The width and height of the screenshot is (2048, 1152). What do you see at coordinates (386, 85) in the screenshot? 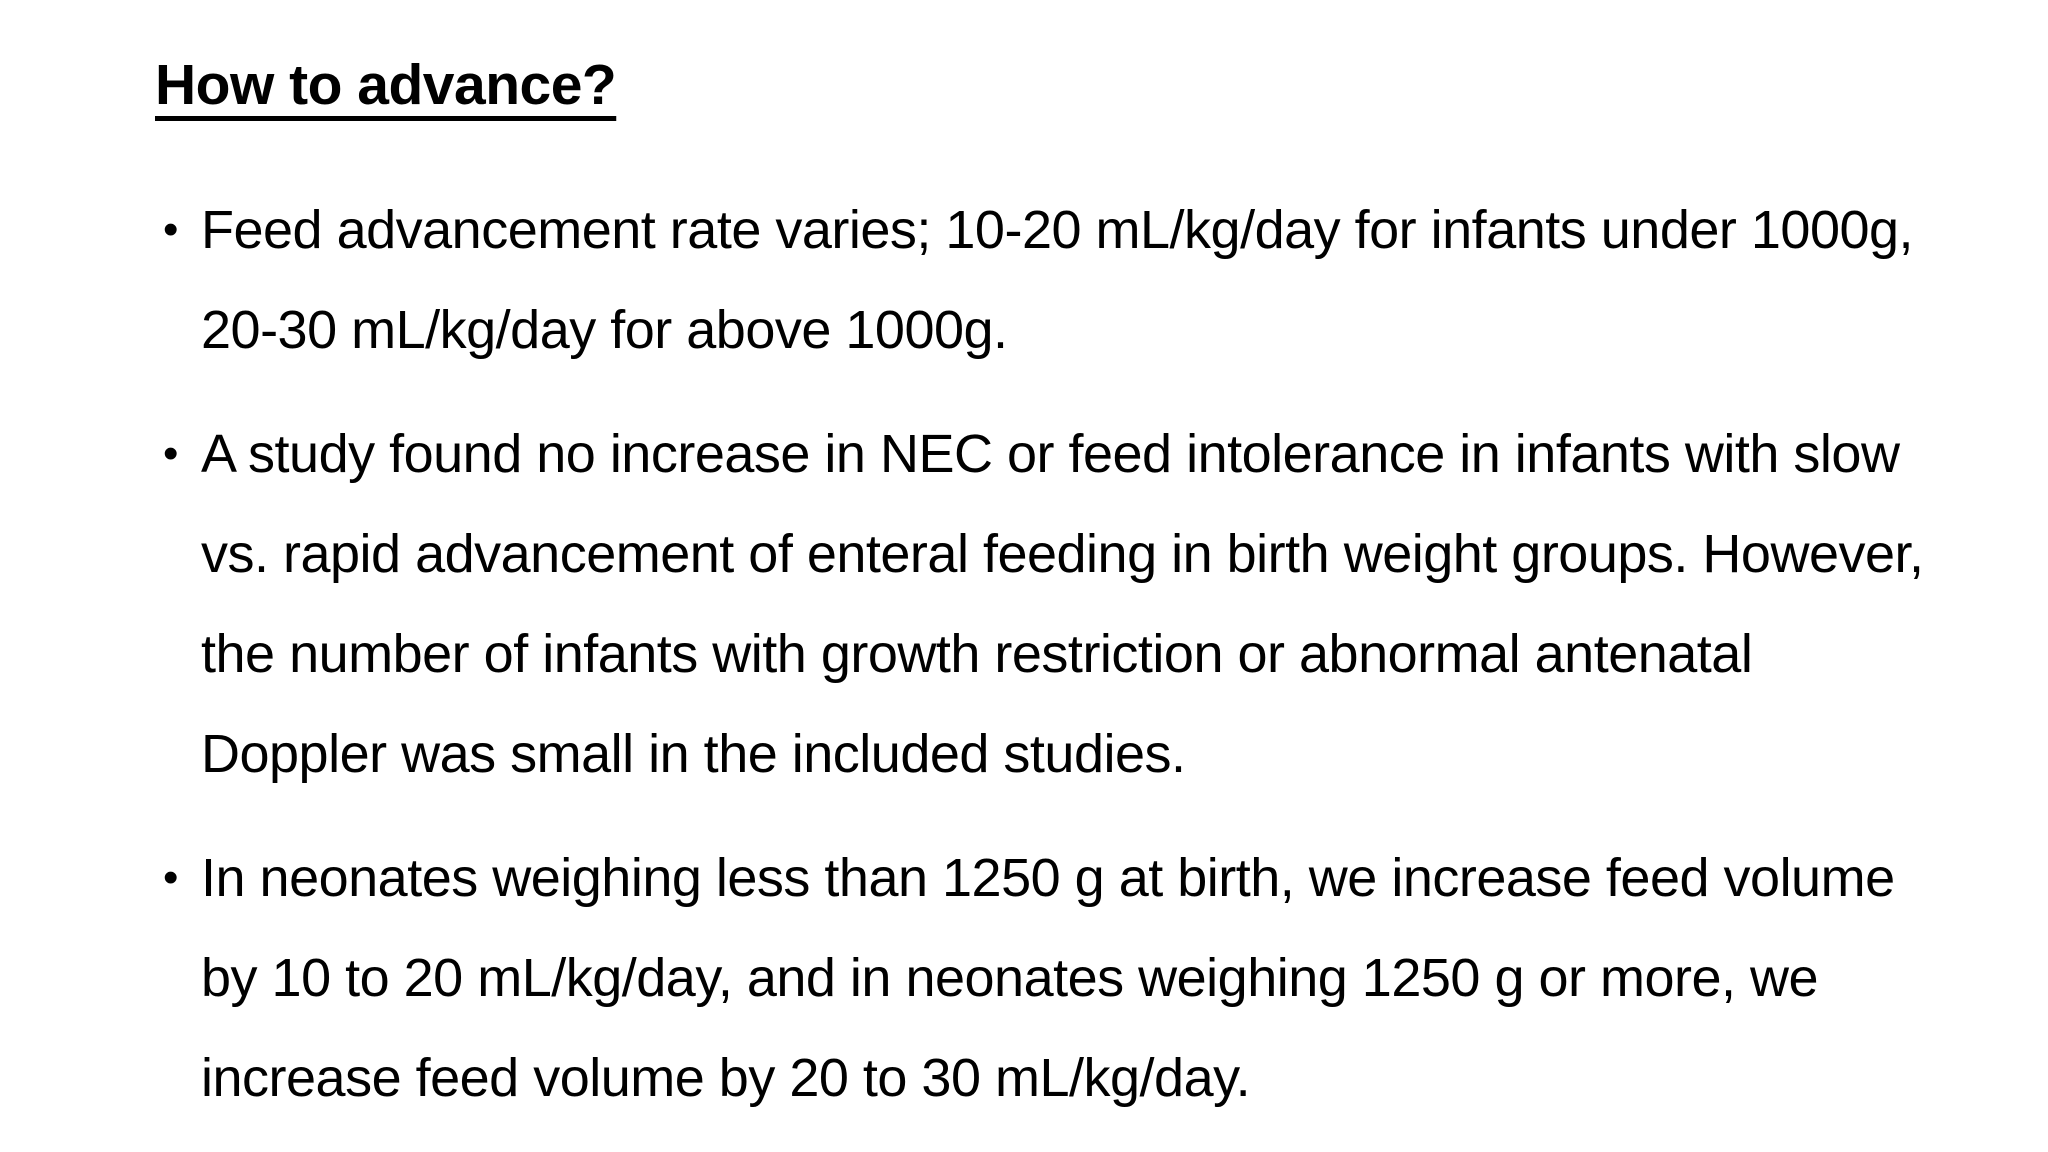
I see `slide-title: How to advance?` at bounding box center [386, 85].